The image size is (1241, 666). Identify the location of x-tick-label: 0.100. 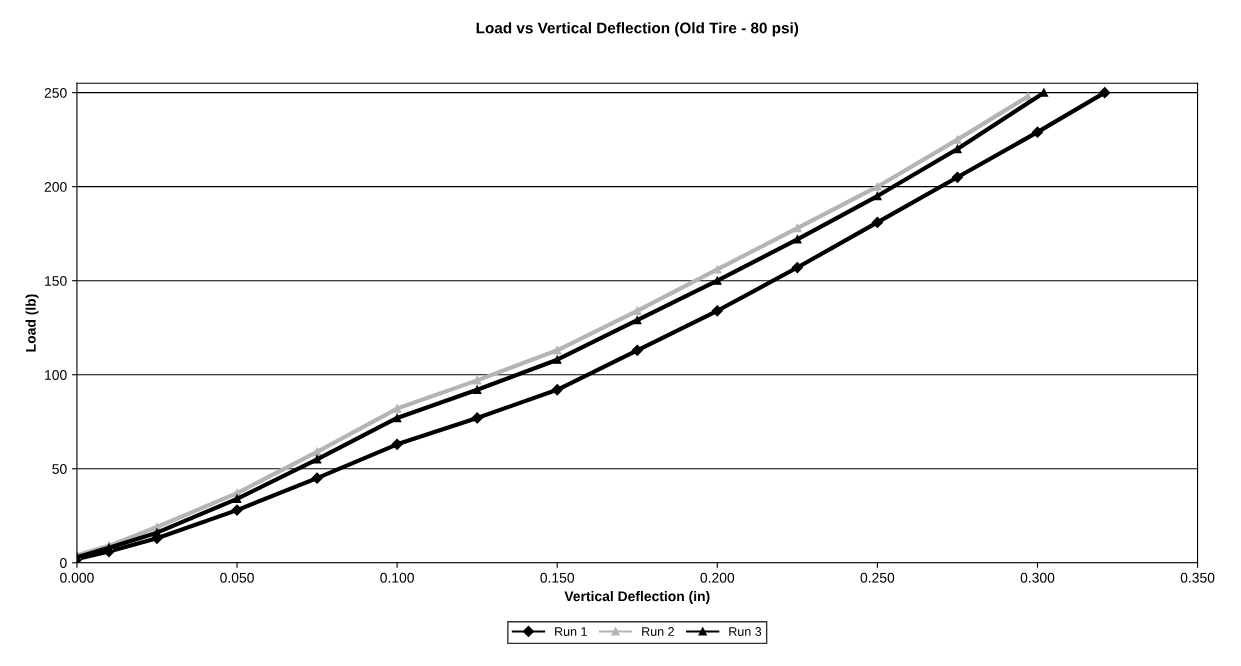
(397, 577).